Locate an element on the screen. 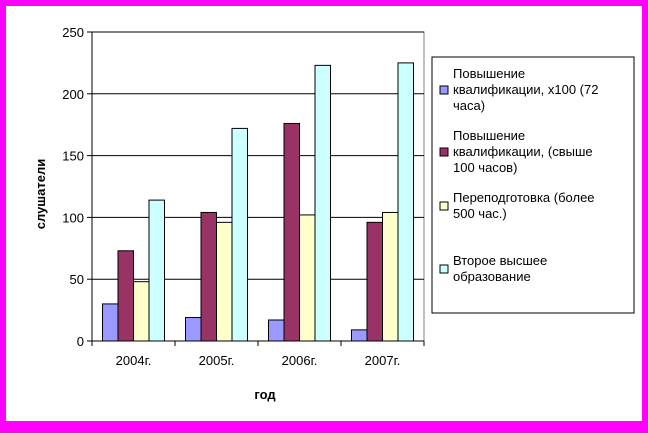 This screenshot has width=648, height=433. x-axis-title: год is located at coordinates (265, 394).